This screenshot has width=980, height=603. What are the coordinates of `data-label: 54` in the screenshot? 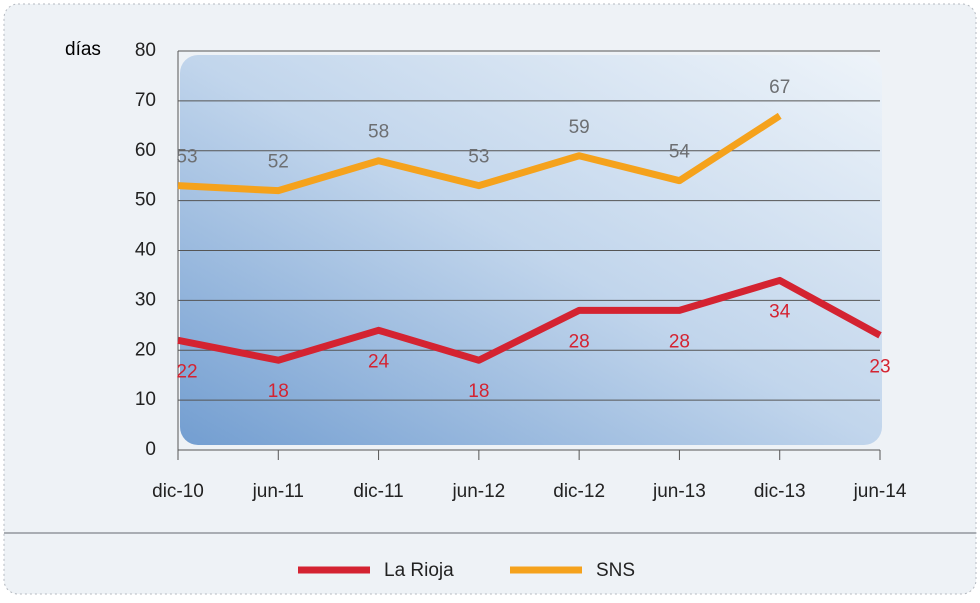 It's located at (680, 152).